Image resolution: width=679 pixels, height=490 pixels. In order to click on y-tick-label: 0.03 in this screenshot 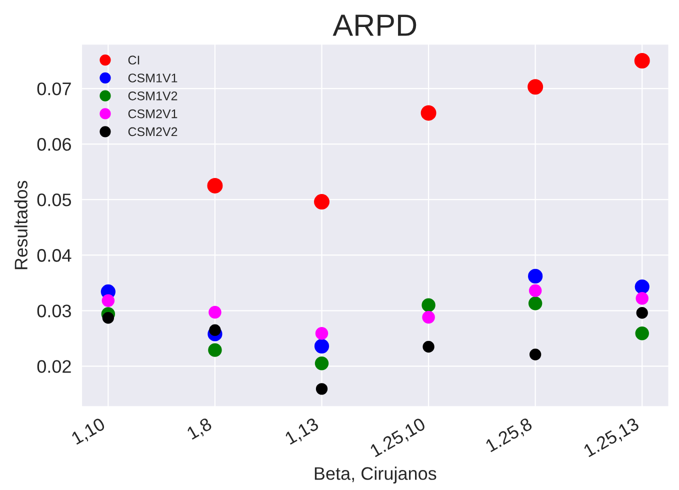, I will do `click(54, 311)`.